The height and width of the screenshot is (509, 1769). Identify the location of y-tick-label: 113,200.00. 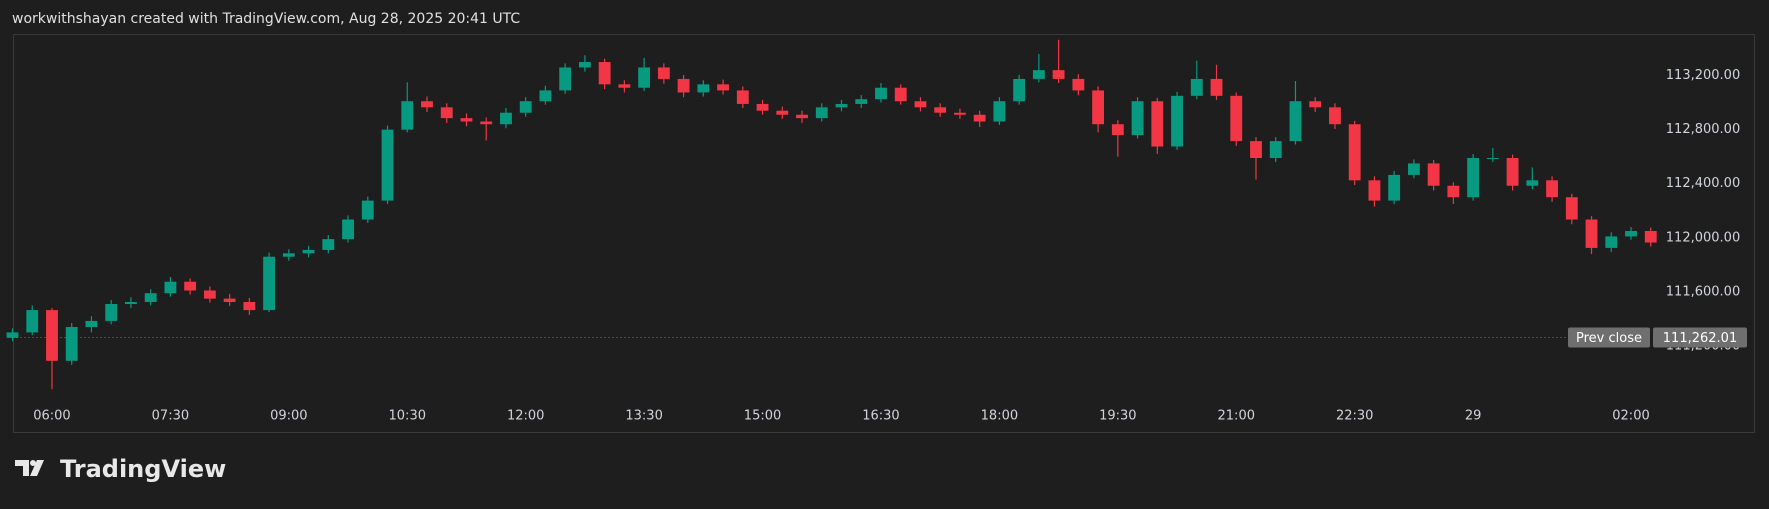
(1703, 75).